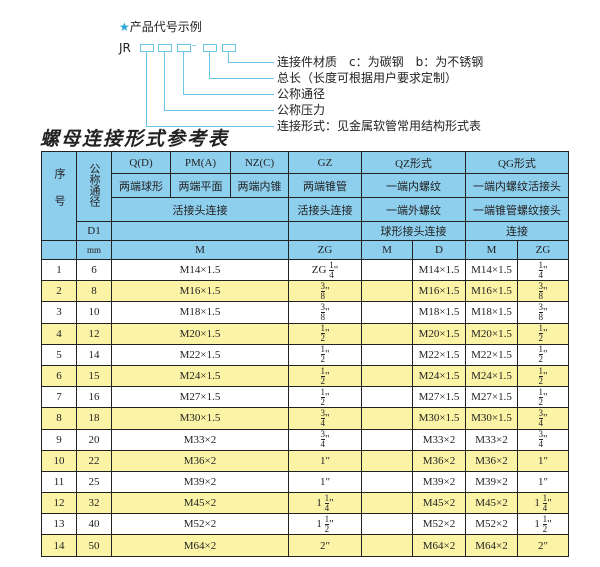 This screenshot has height=567, width=600. What do you see at coordinates (325, 524) in the screenshot?
I see `cell-zg: 1 1 2 "` at bounding box center [325, 524].